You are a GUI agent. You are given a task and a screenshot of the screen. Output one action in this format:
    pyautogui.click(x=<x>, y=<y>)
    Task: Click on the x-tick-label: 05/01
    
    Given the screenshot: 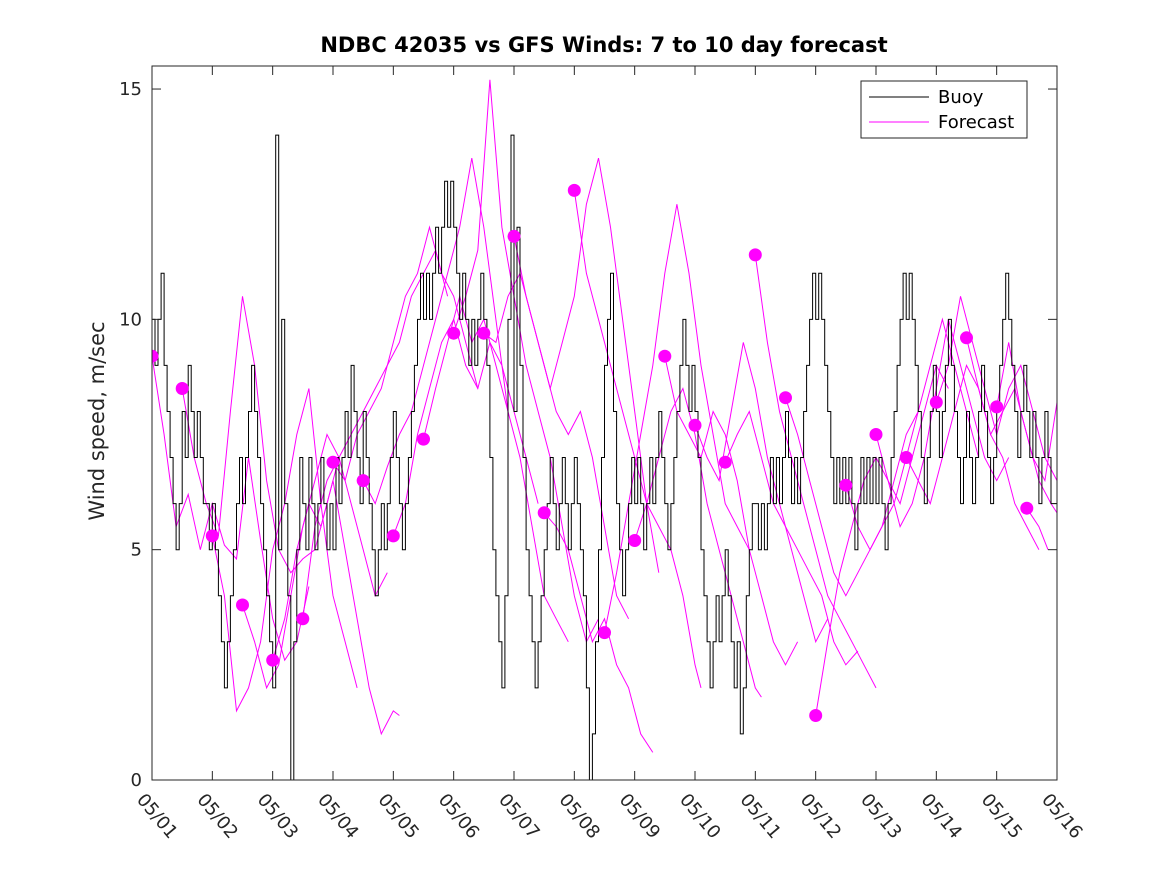 What is the action you would take?
    pyautogui.click(x=156, y=816)
    